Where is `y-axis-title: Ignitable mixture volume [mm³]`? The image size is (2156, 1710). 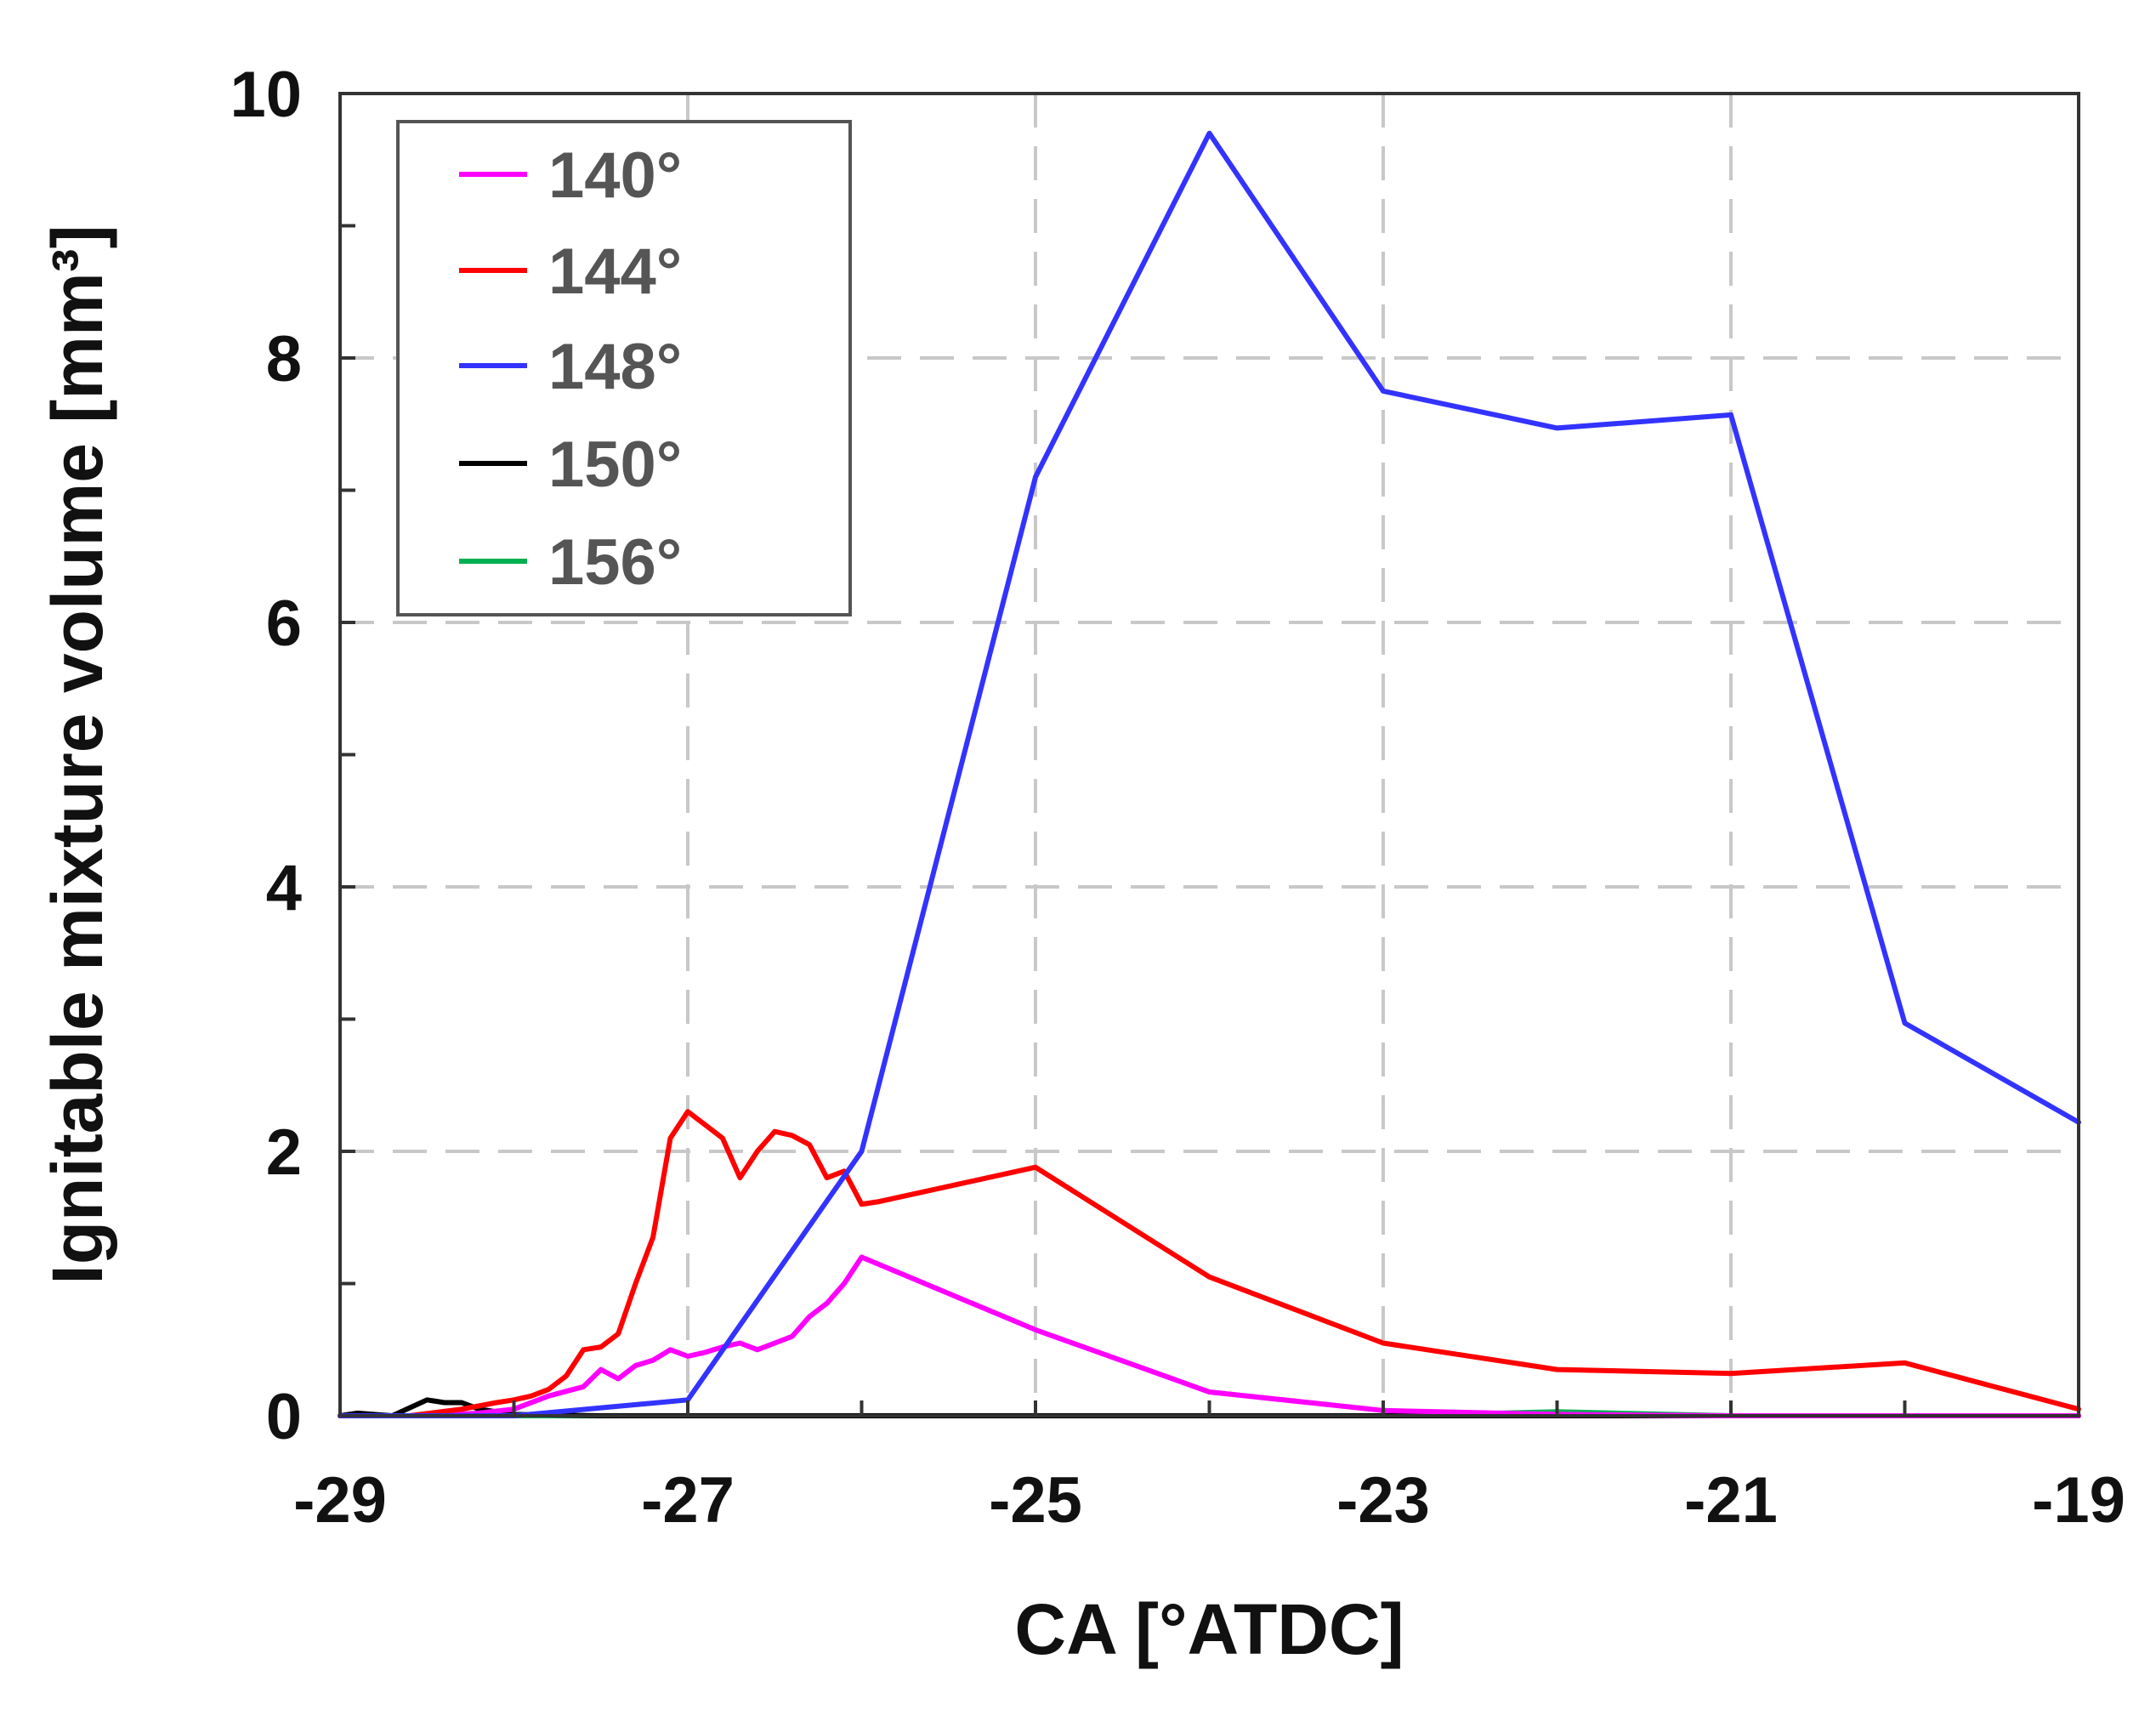 y-axis-title: Ignitable mixture volume [mm³] is located at coordinates (77, 754).